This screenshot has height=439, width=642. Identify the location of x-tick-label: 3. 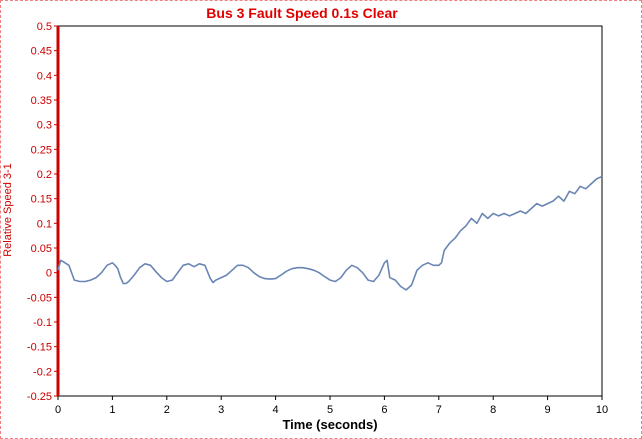
(221, 410).